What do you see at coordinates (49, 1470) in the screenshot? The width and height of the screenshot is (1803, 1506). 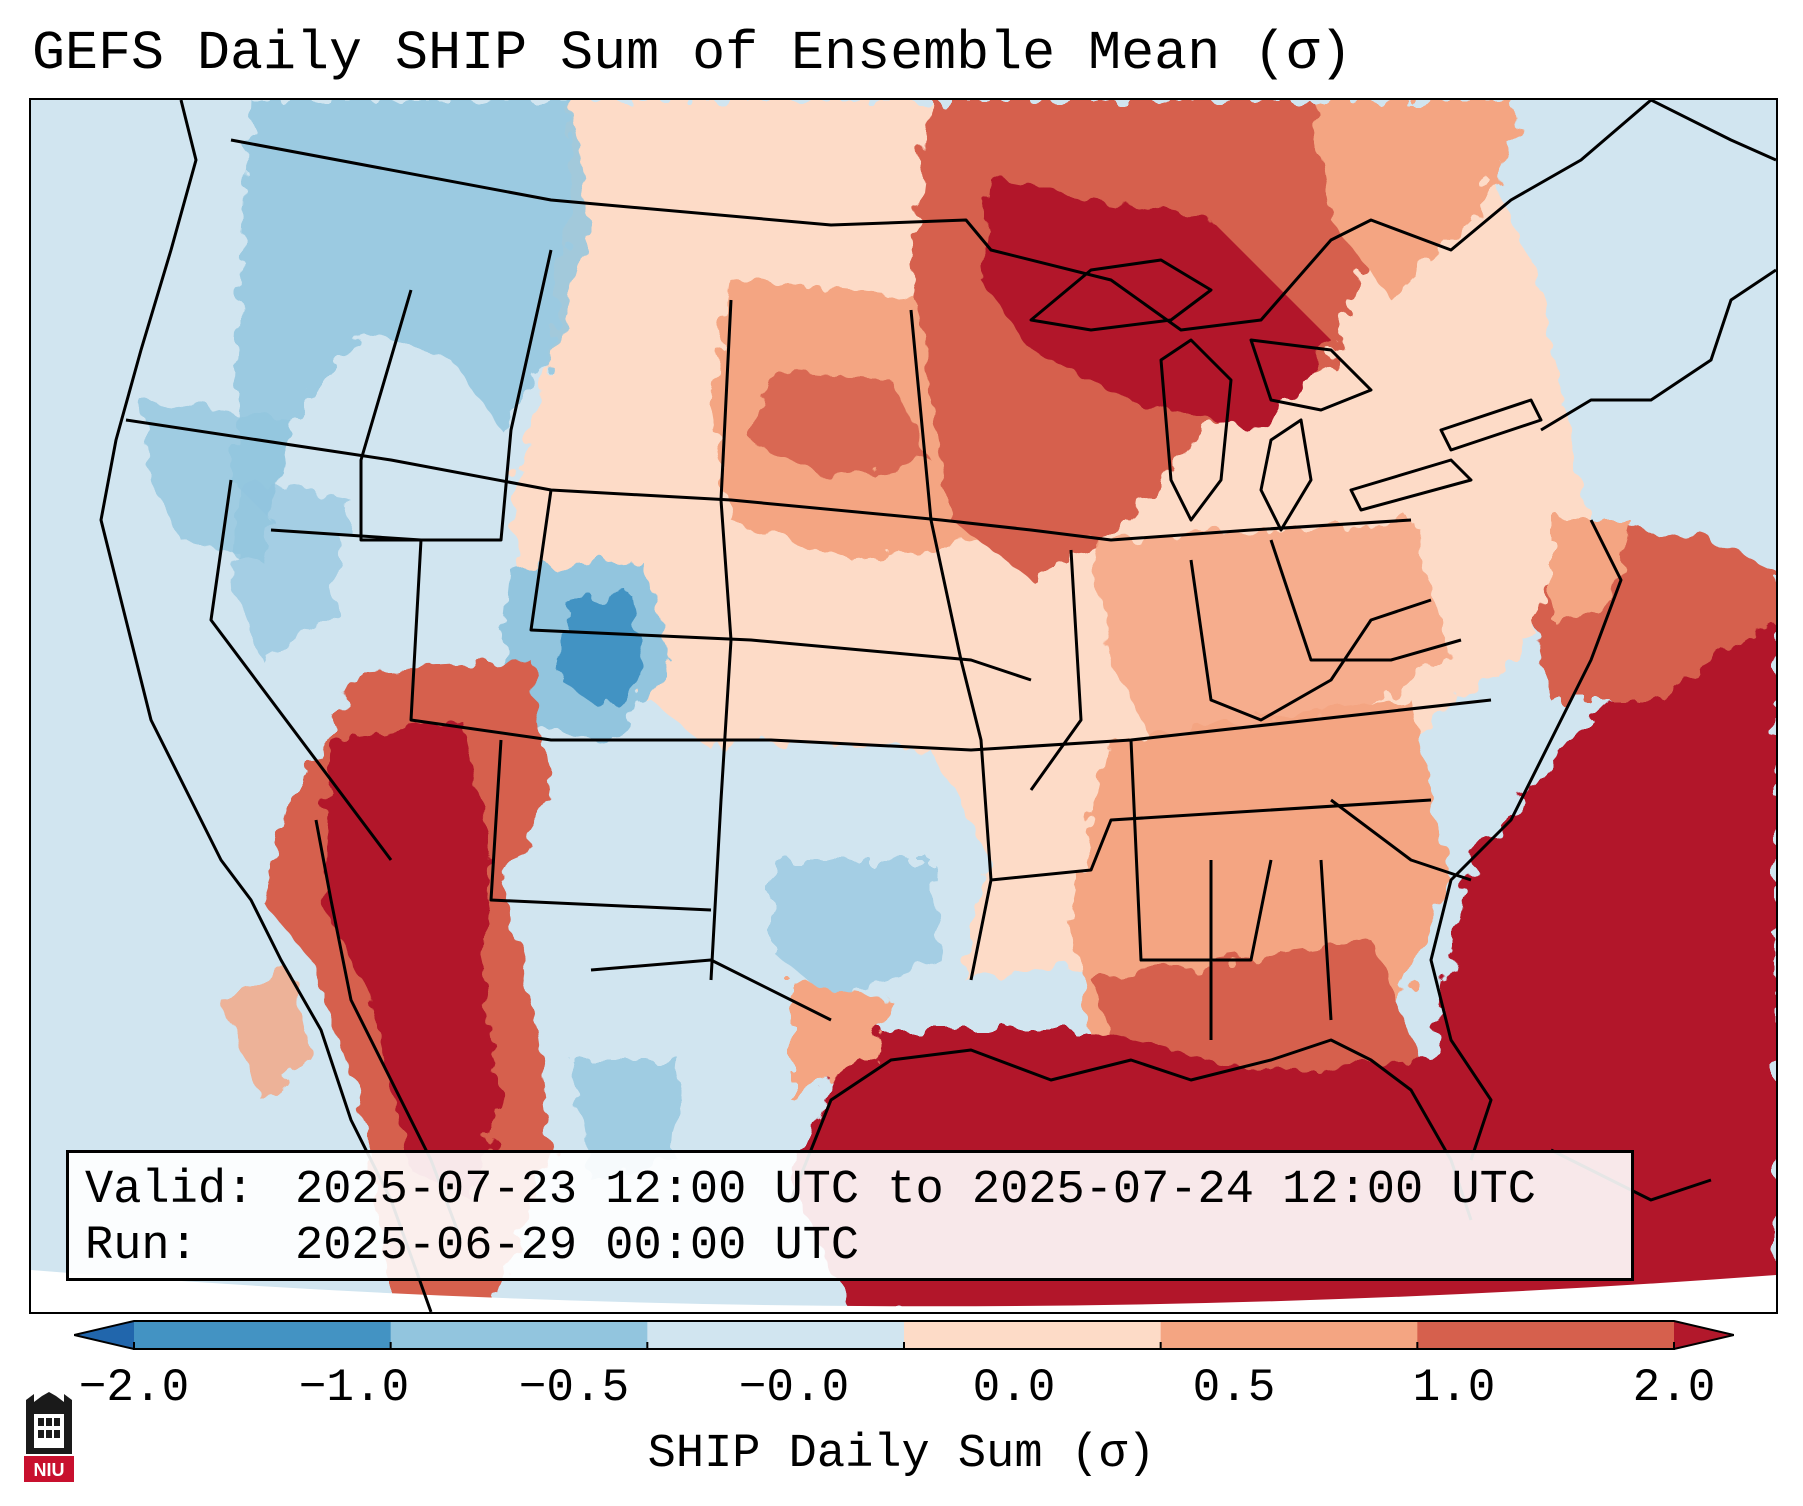 I see `logo-text: NIU` at bounding box center [49, 1470].